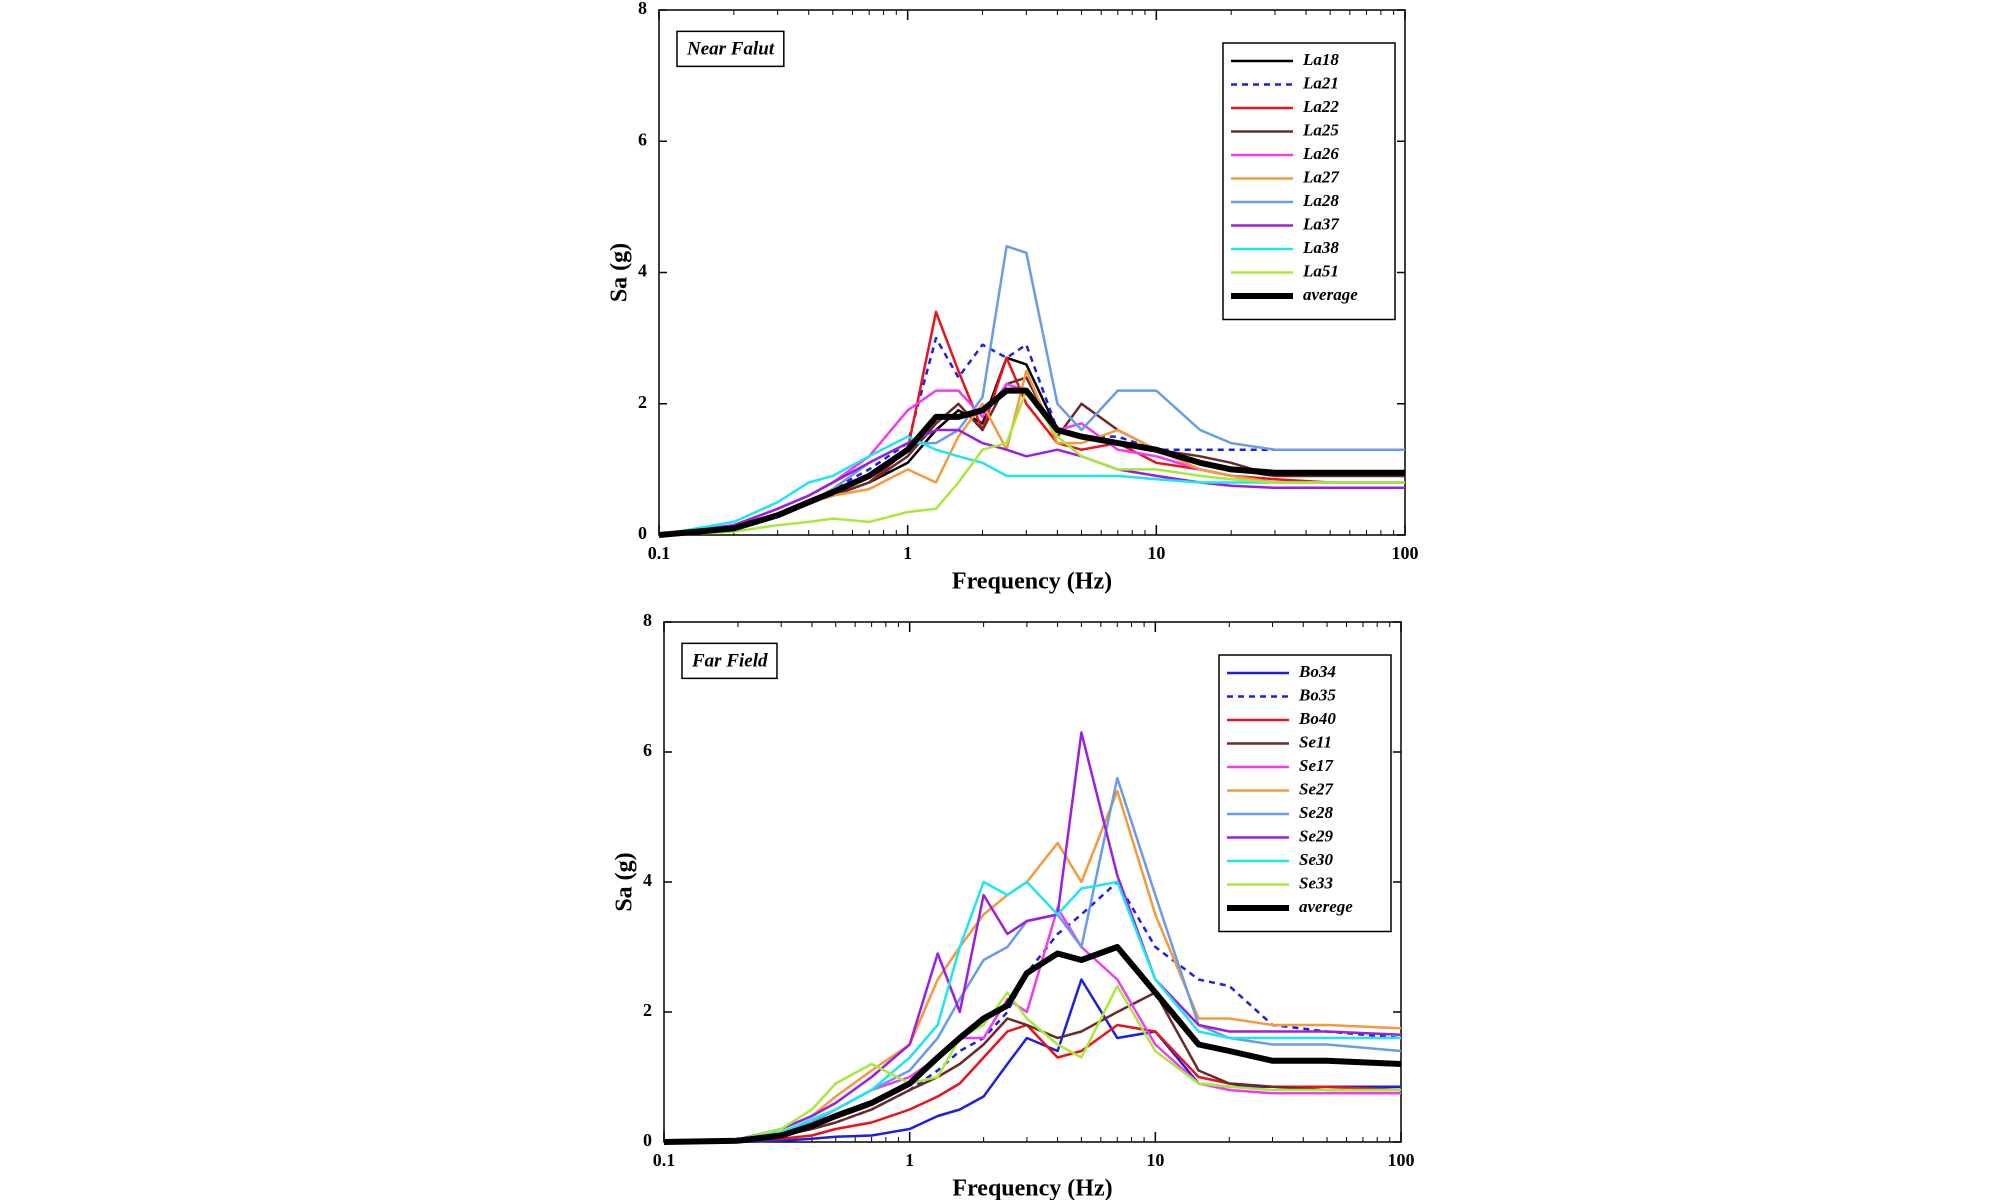 Image resolution: width=2008 pixels, height=1200 pixels. What do you see at coordinates (1326, 906) in the screenshot?
I see `legend-label: averege` at bounding box center [1326, 906].